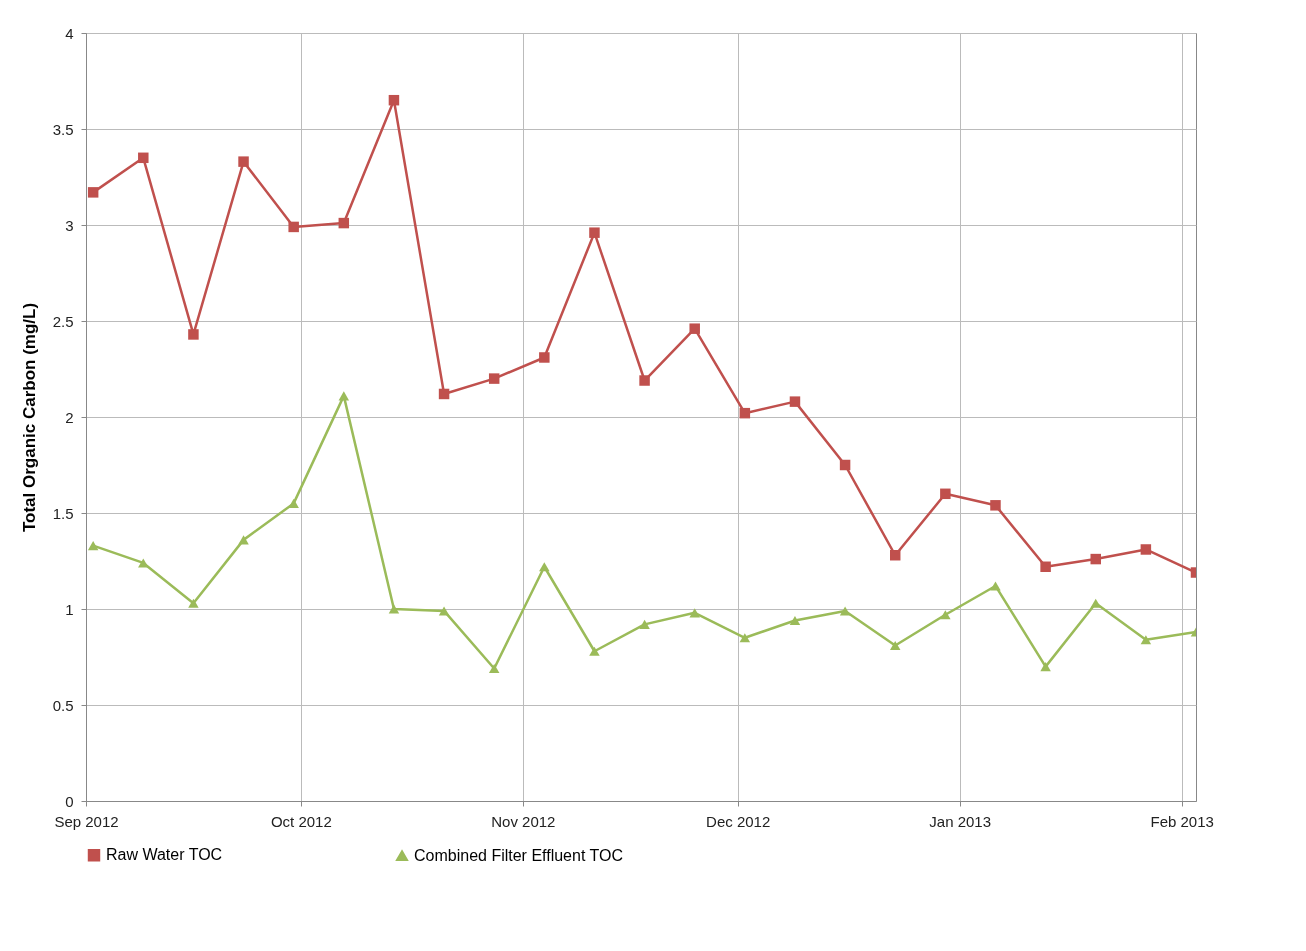 The image size is (1306, 951). I want to click on y-tick-label: 1, so click(69, 609).